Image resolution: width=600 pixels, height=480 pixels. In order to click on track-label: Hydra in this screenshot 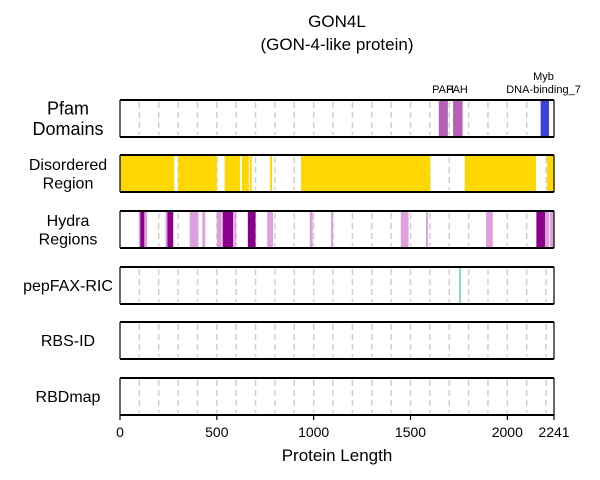, I will do `click(68, 221)`.